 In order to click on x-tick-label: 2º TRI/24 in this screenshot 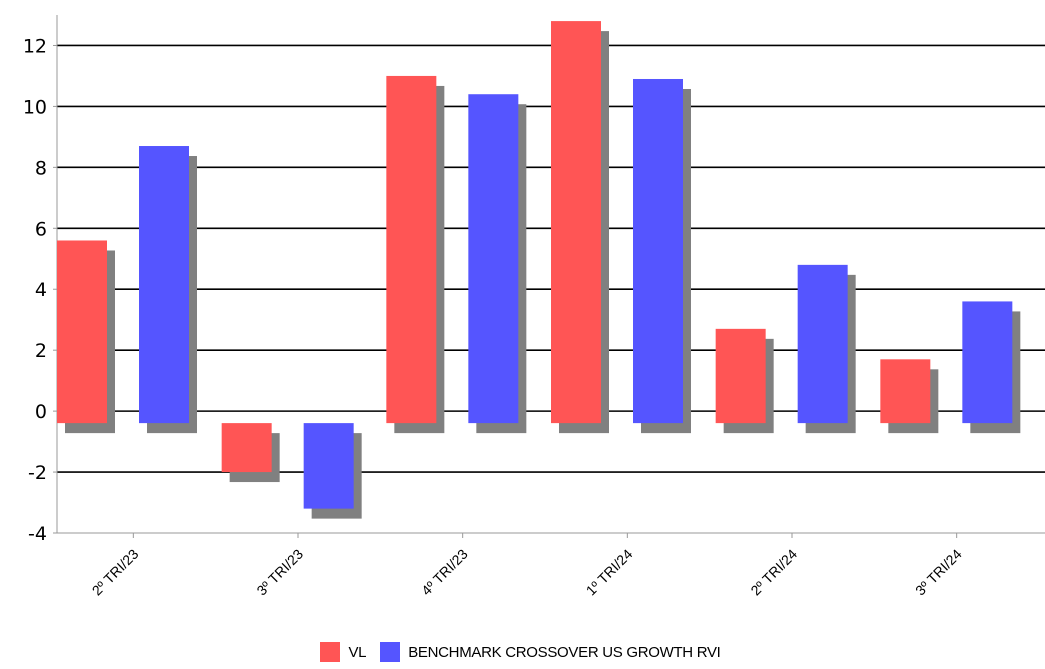, I will do `click(773, 572)`.